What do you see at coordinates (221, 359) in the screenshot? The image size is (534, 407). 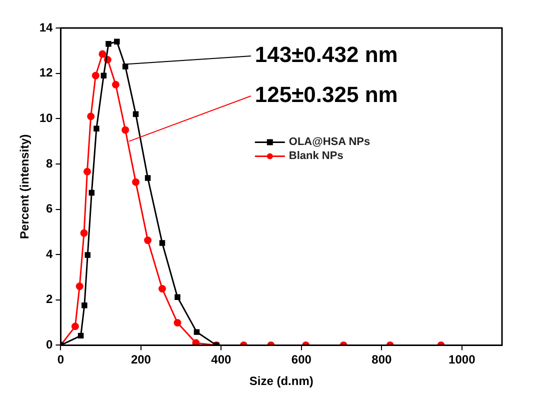 I see `x-tick-label: 400` at bounding box center [221, 359].